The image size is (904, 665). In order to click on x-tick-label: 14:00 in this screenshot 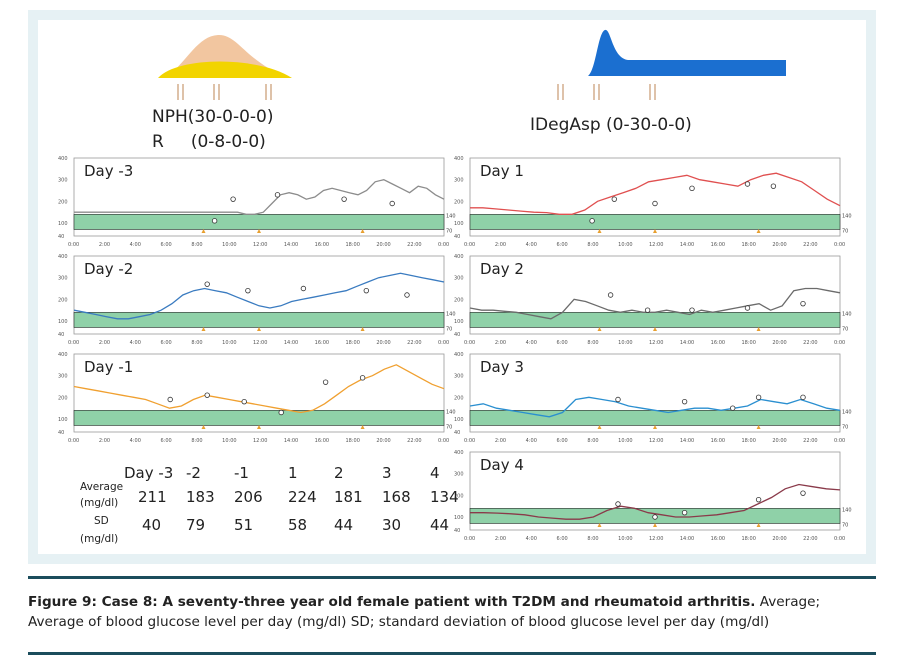, I will do `click(687, 441)`.